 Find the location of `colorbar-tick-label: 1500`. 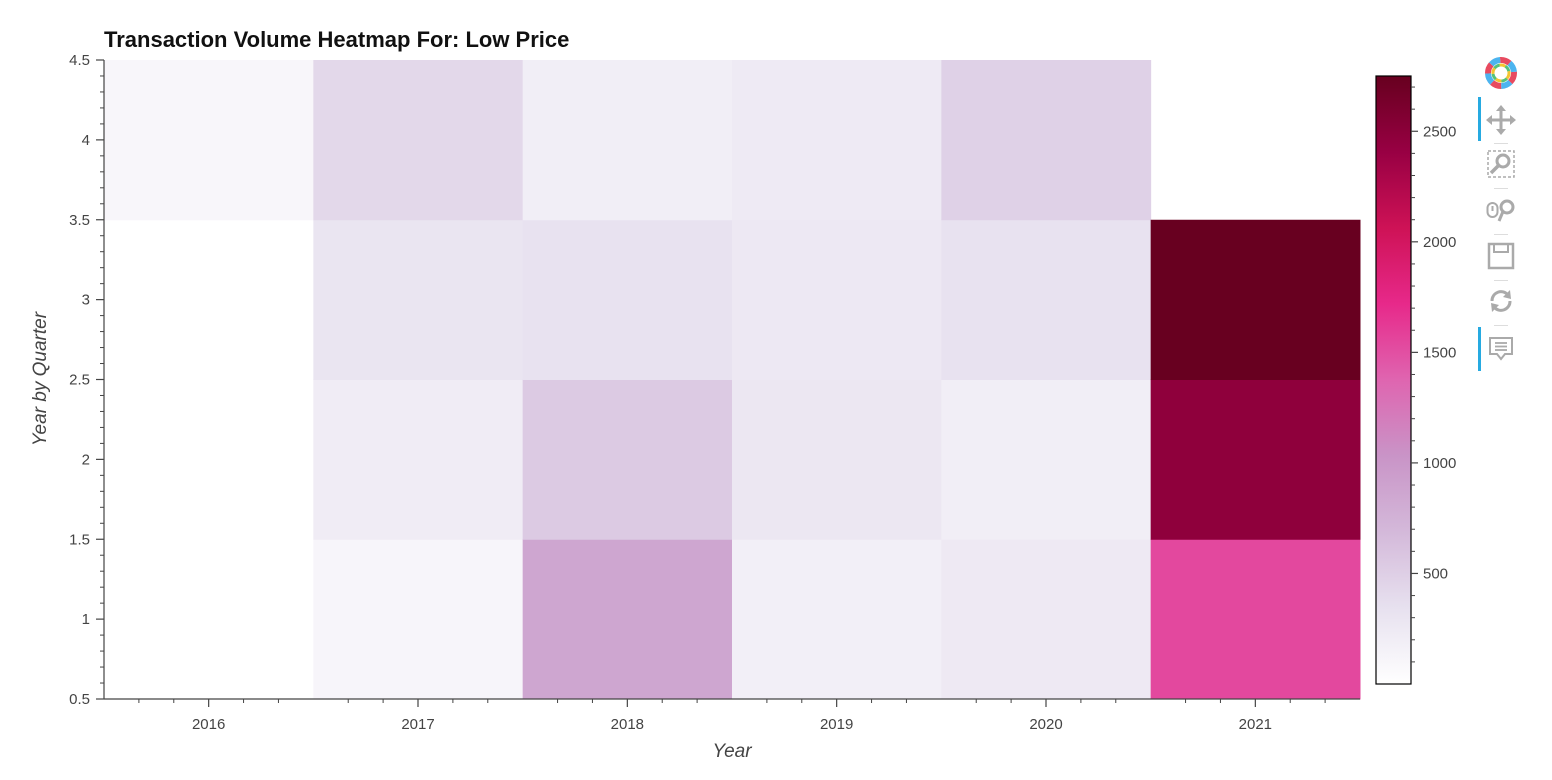

colorbar-tick-label: 1500 is located at coordinates (1439, 352).